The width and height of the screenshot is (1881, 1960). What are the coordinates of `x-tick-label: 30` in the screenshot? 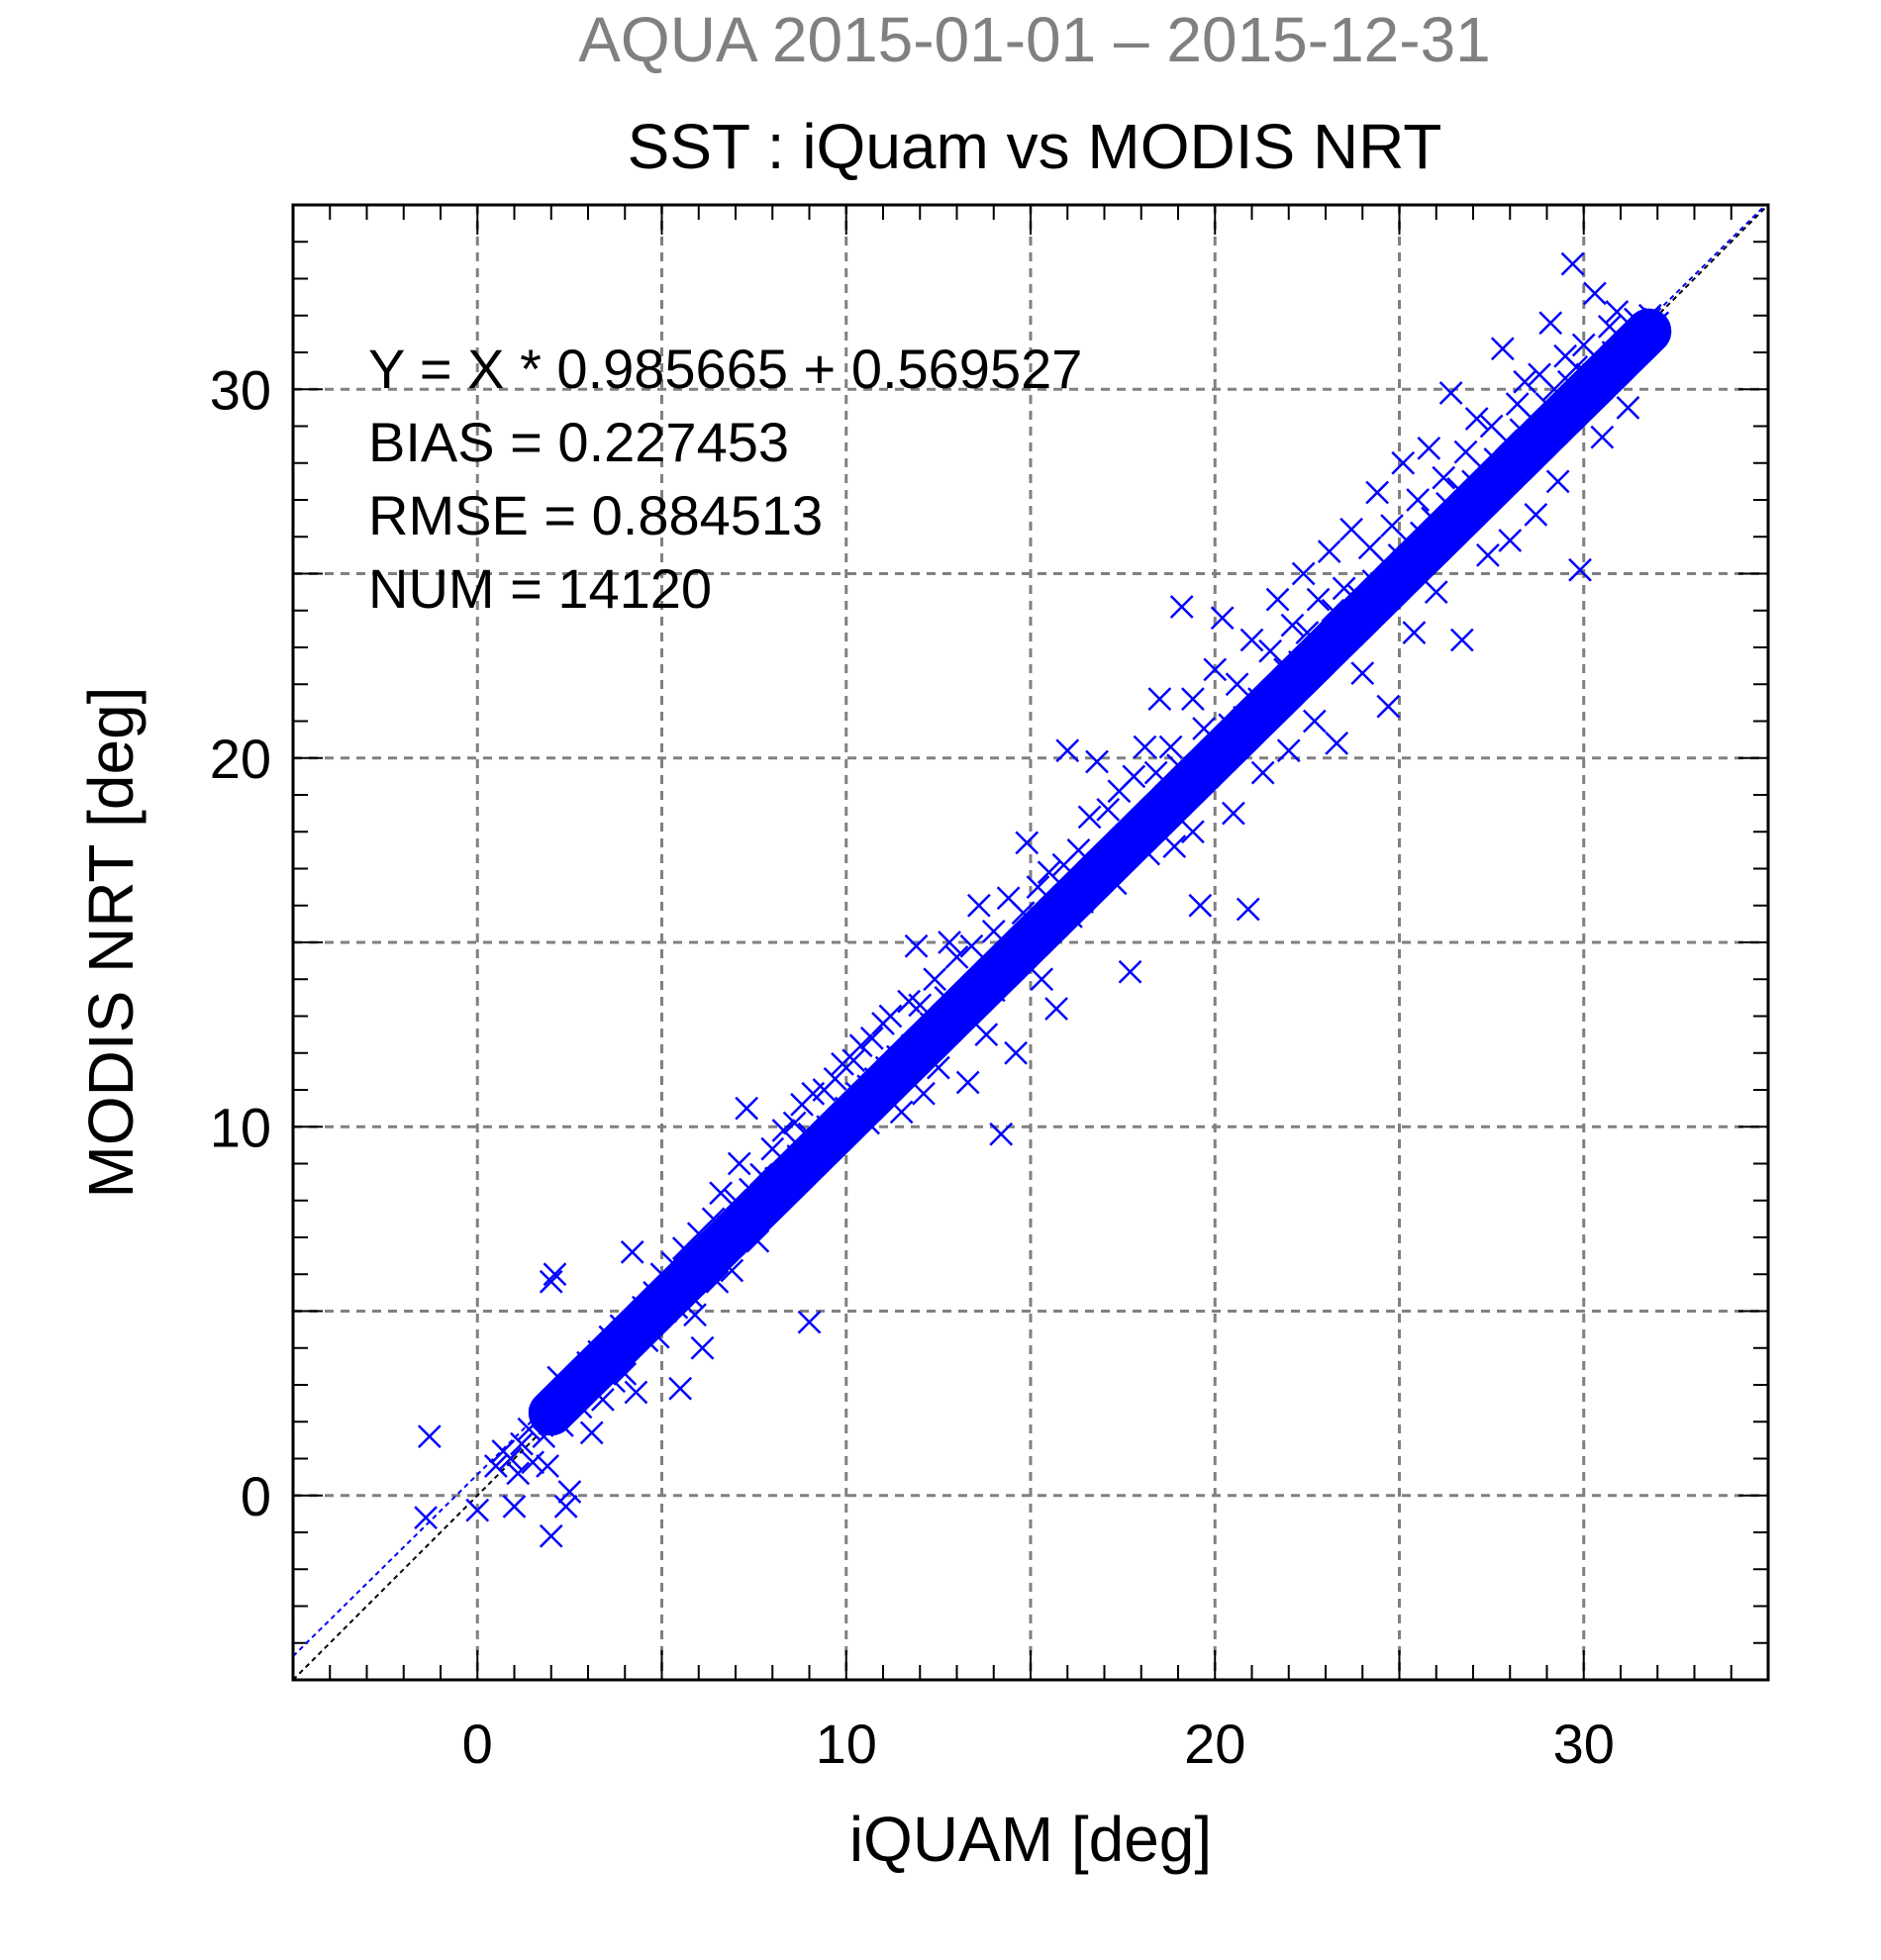 It's located at (1584, 1744).